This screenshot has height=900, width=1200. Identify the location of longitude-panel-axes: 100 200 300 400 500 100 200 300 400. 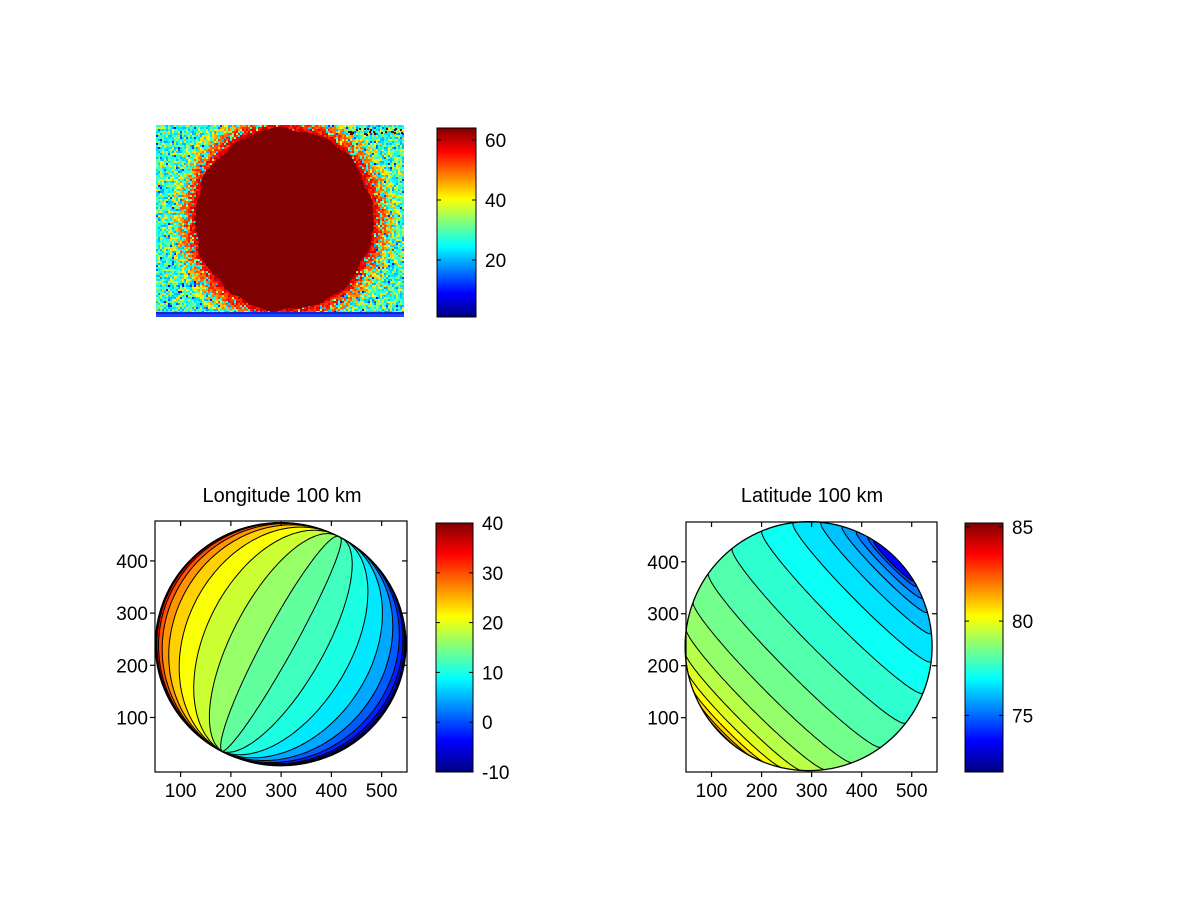
(262, 661).